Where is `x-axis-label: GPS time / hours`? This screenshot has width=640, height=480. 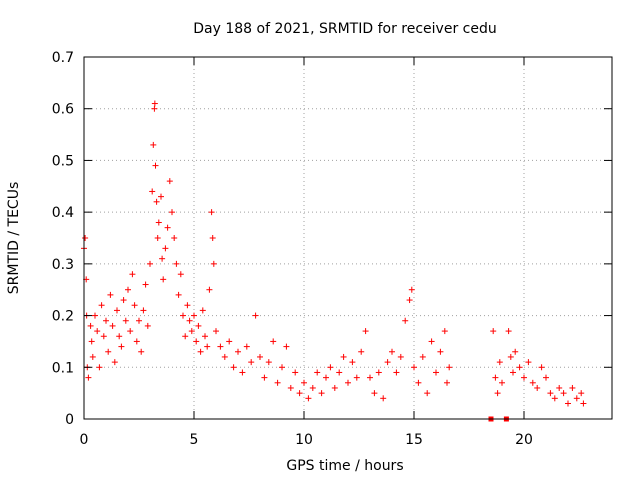
x-axis-label: GPS time / hours is located at coordinates (344, 466).